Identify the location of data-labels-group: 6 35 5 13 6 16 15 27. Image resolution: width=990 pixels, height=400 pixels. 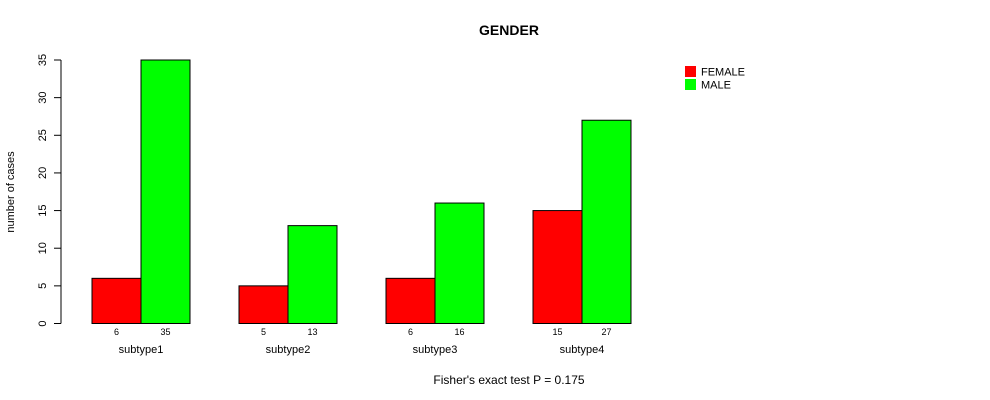
(363, 332).